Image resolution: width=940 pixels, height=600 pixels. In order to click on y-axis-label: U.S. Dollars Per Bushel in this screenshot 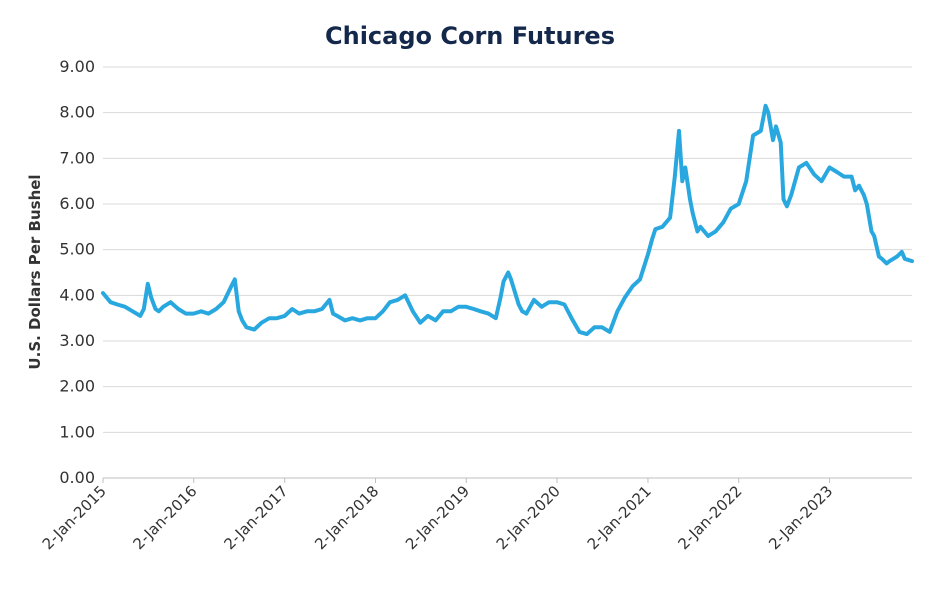, I will do `click(35, 271)`.